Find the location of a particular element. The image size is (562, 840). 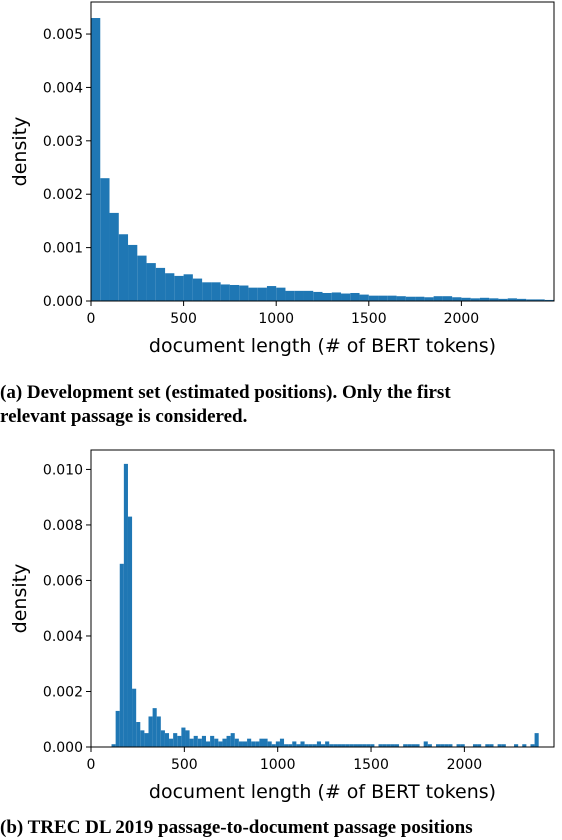

y-tick-label: 0.000 is located at coordinates (63, 748).